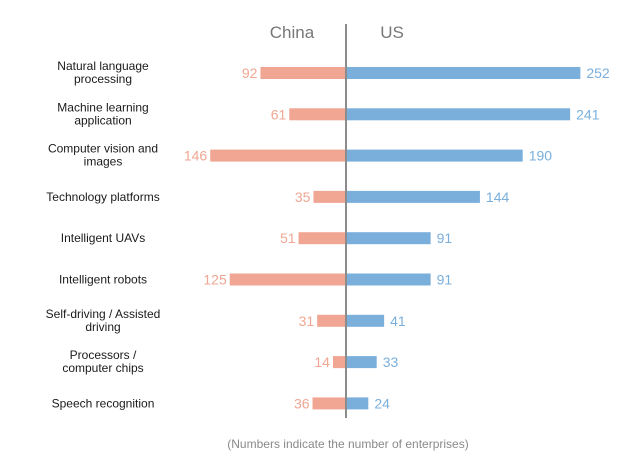 This screenshot has height=462, width=640. I want to click on bar-china-self-driving-assisted-driving, so click(331, 320).